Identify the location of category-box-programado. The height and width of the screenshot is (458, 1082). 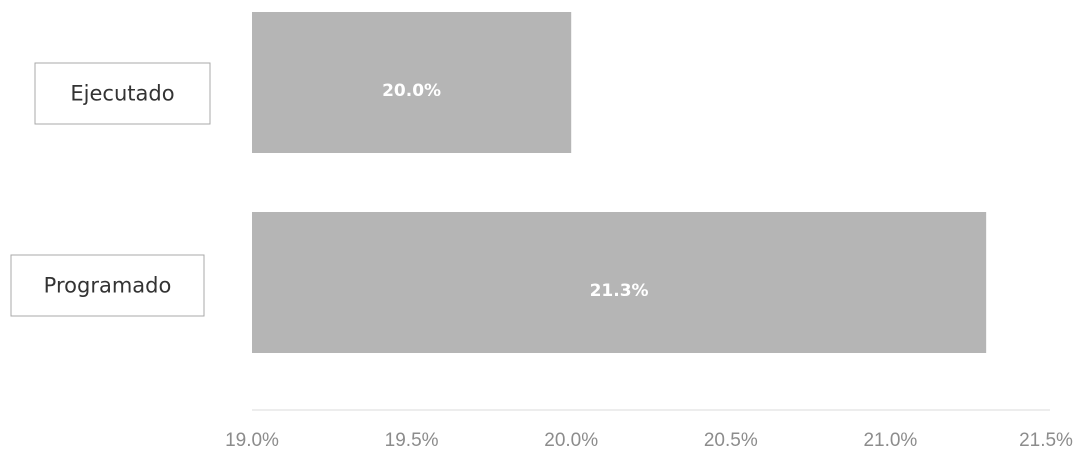
(107, 285).